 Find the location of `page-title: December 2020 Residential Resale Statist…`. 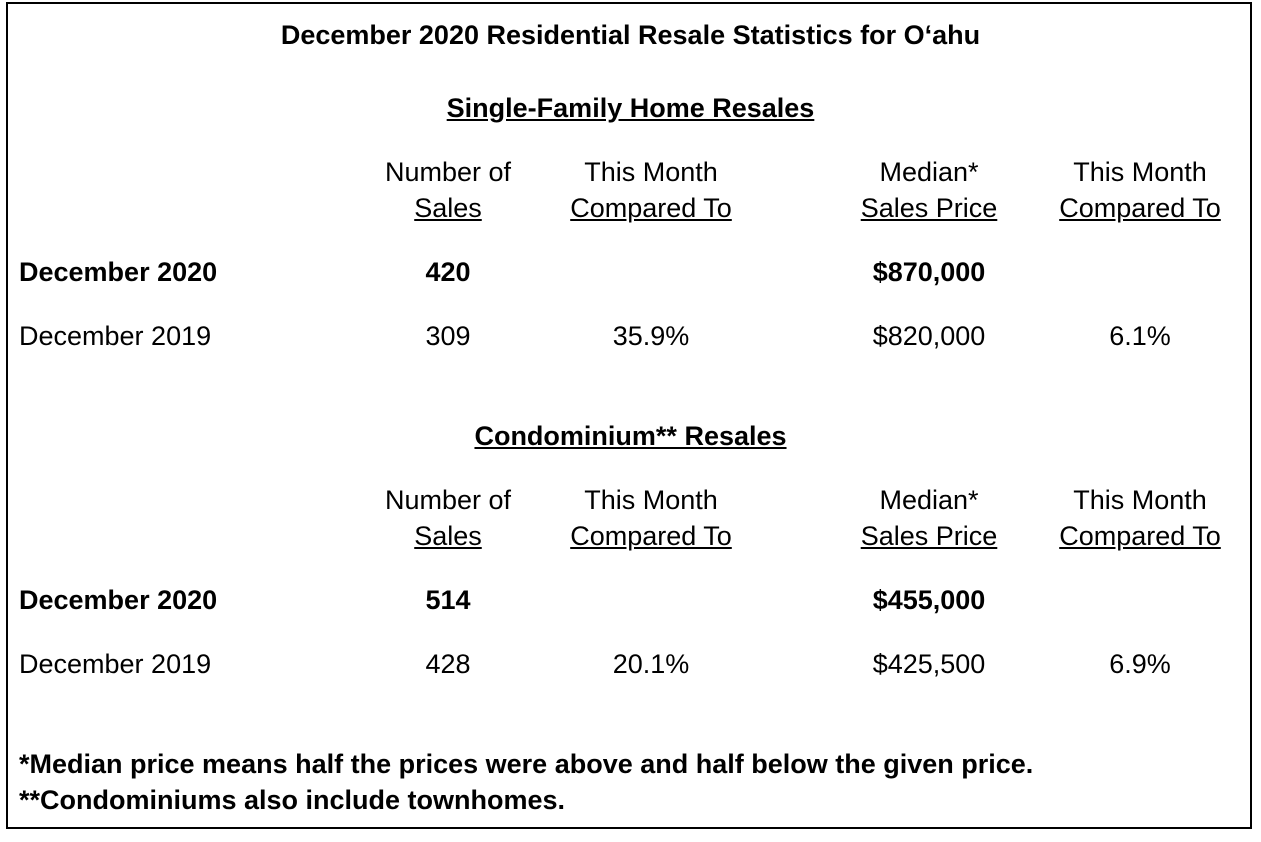

page-title: December 2020 Residential Resale Statist… is located at coordinates (630, 35).